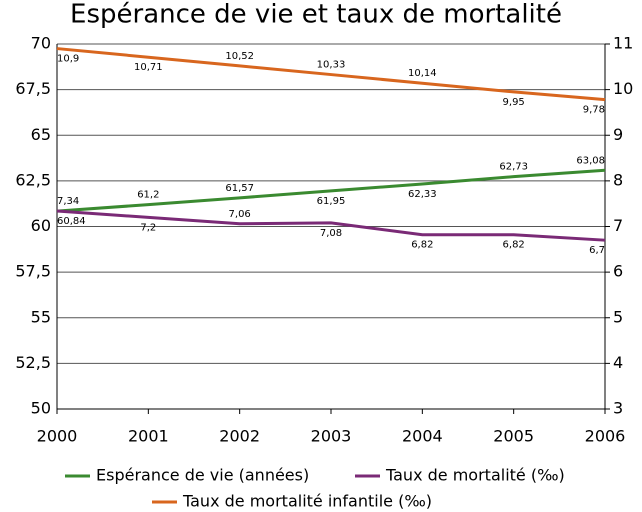 The width and height of the screenshot is (642, 512). What do you see at coordinates (148, 67) in the screenshot?
I see `value-label: 10,71` at bounding box center [148, 67].